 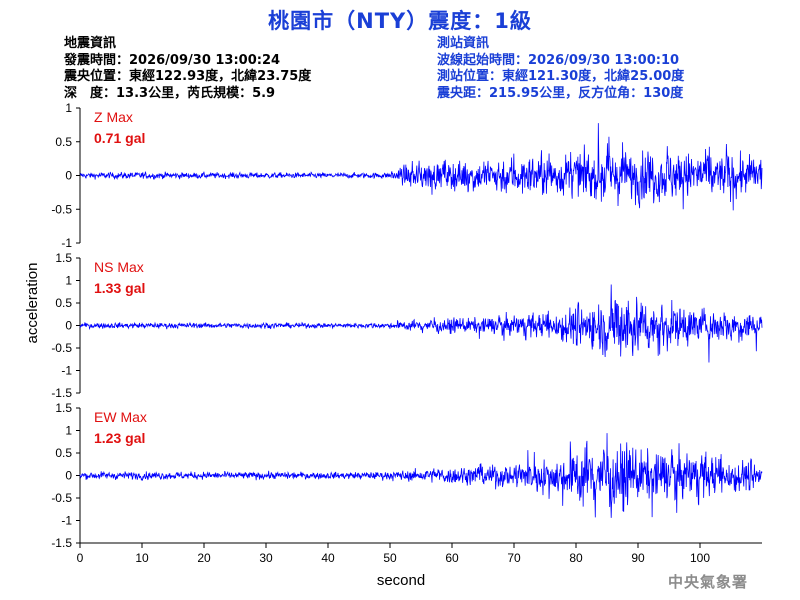 What do you see at coordinates (514, 558) in the screenshot?
I see `x-tick-label: 70` at bounding box center [514, 558].